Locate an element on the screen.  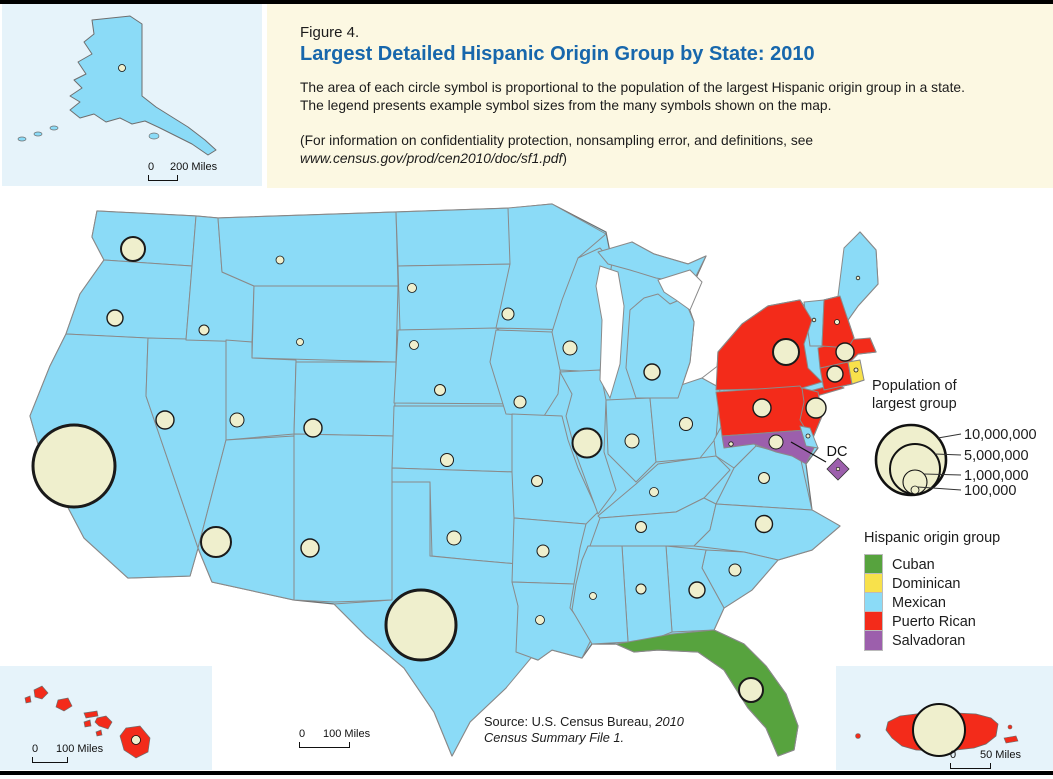
puerto-rico-scalebar: 0 50 Miles is located at coordinates (985, 759).